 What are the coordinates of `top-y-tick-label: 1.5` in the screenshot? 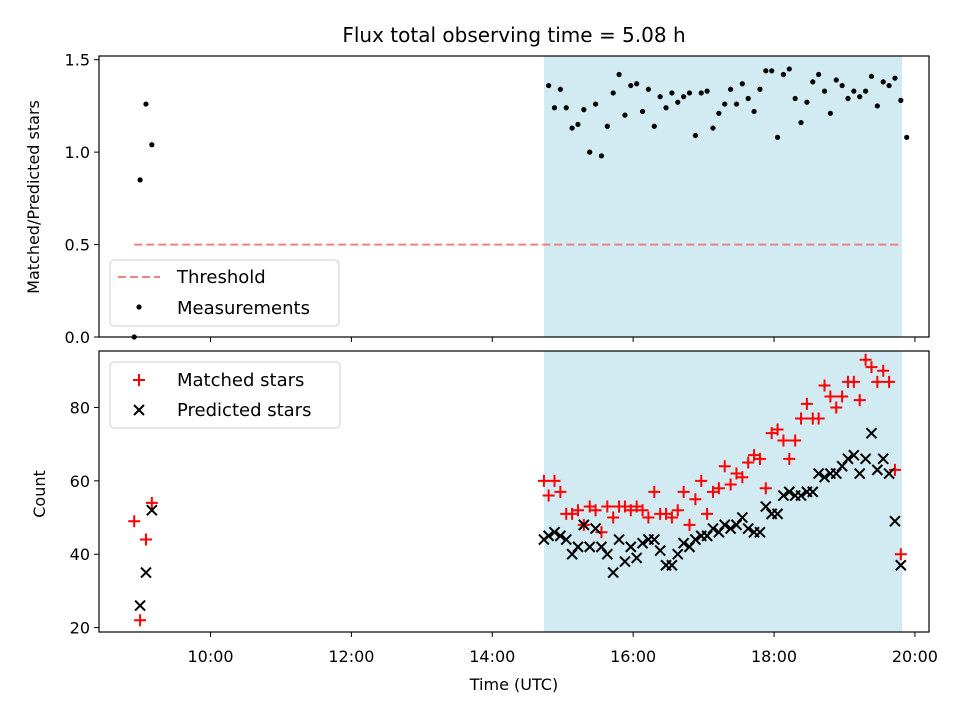 It's located at (77, 60).